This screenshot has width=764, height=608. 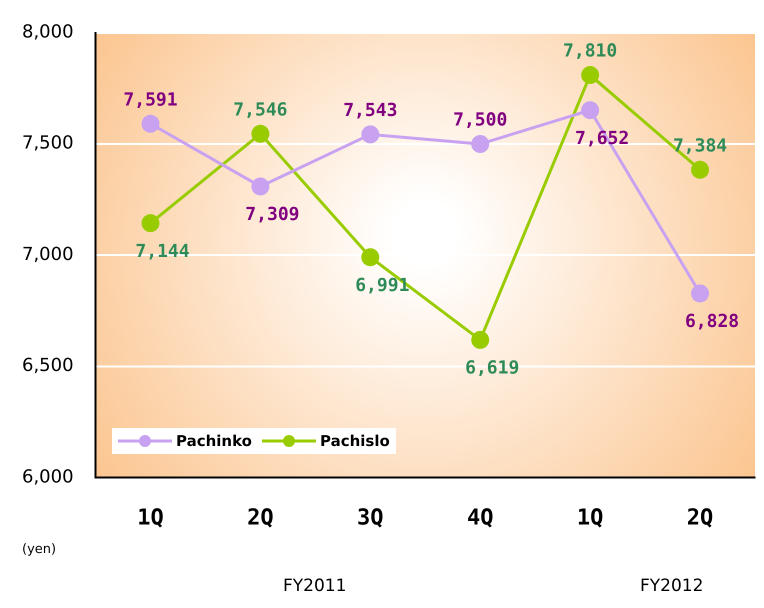 What do you see at coordinates (272, 215) in the screenshot?
I see `data-label: 7,309` at bounding box center [272, 215].